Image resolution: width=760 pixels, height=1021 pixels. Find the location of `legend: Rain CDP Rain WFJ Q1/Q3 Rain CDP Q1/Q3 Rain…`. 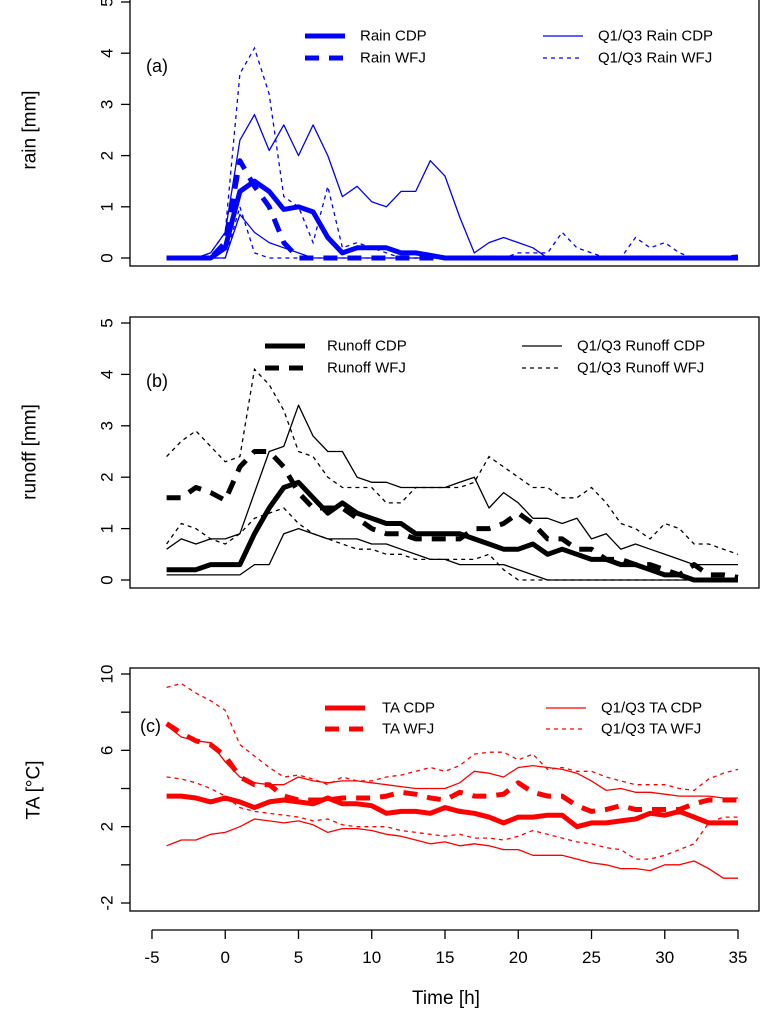

legend: Rain CDP Rain WFJ Q1/Q3 Rain CDP Q1/Q3 Rain… is located at coordinates (509, 47).